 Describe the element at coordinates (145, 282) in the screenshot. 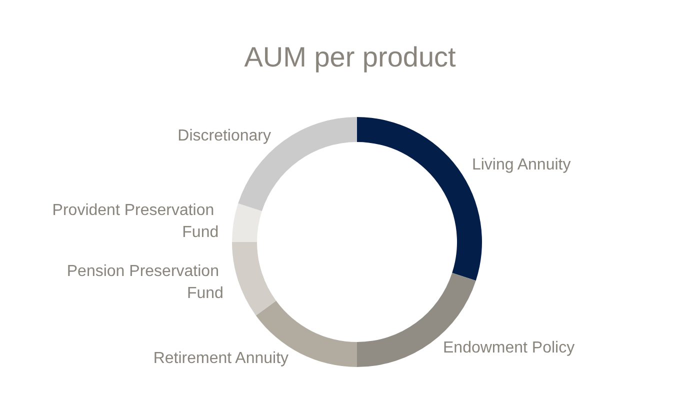

I see `slice-label: Pension Preservation Fund` at that location.